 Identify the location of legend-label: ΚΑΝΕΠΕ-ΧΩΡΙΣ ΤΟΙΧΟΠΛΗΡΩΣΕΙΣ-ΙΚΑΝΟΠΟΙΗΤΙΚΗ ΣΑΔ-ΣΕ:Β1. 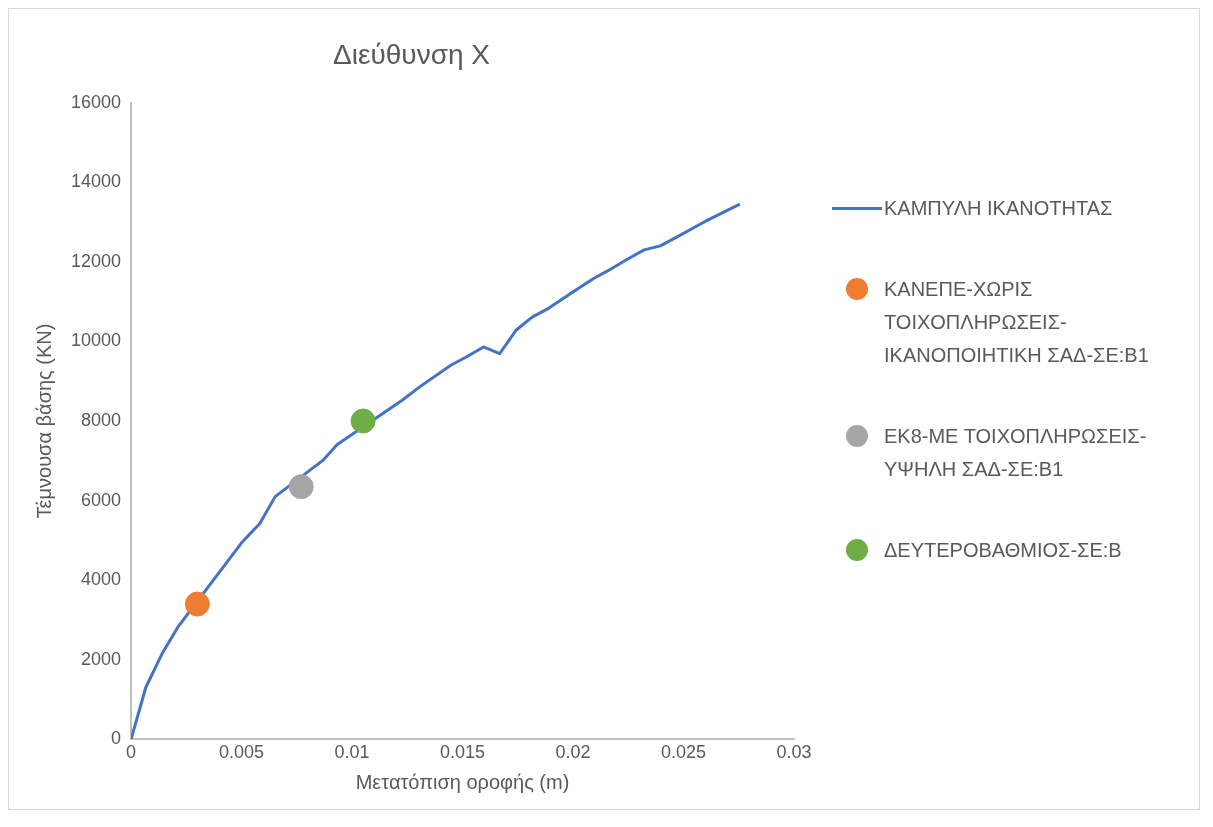
(1017, 322).